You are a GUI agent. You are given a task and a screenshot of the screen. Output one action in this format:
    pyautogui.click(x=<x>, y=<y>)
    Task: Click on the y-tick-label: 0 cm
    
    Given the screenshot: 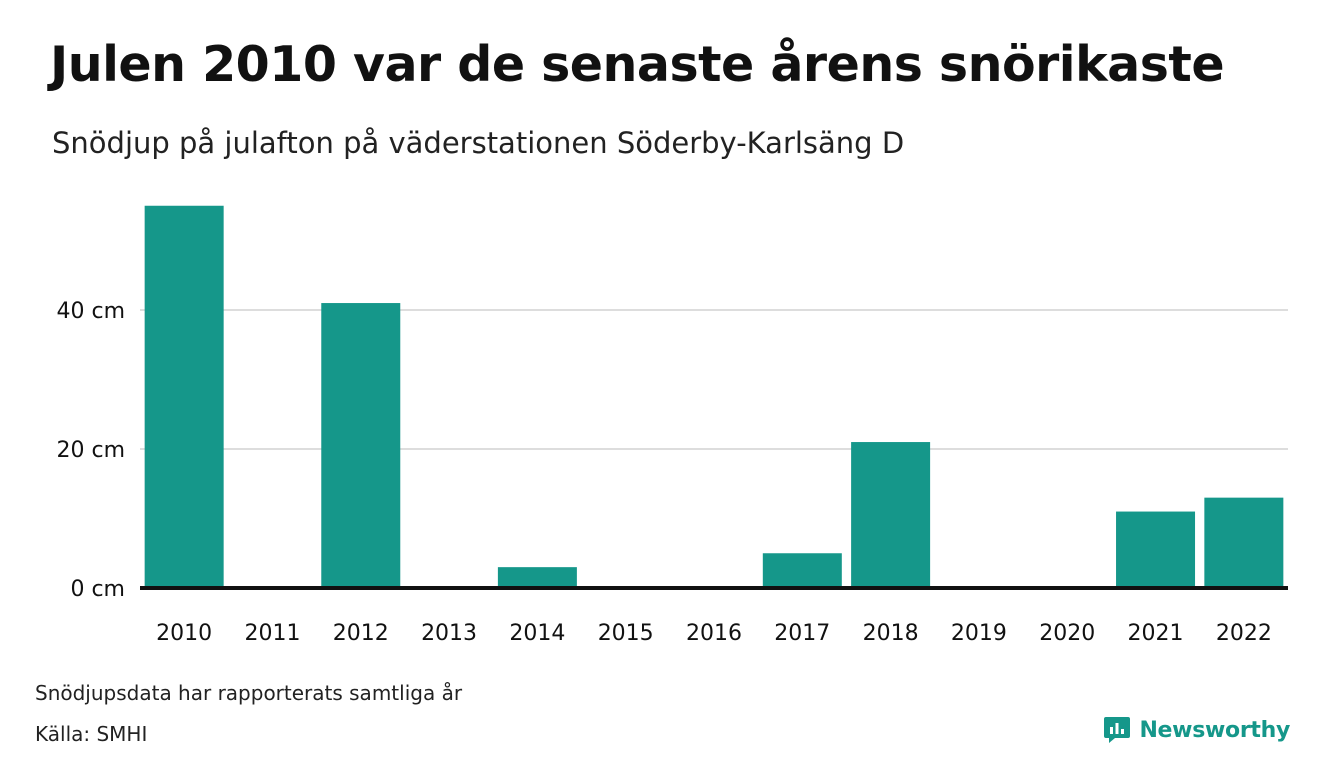 What is the action you would take?
    pyautogui.click(x=97, y=589)
    